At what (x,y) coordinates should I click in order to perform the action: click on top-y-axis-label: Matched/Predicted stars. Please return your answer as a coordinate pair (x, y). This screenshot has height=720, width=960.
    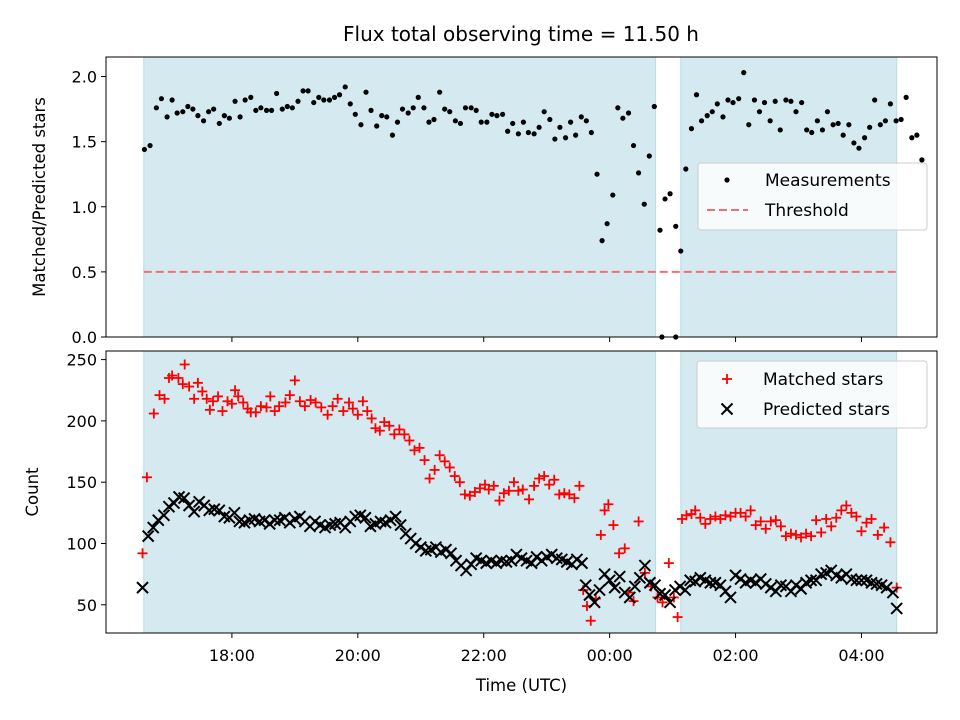
    Looking at the image, I should click on (39, 197).